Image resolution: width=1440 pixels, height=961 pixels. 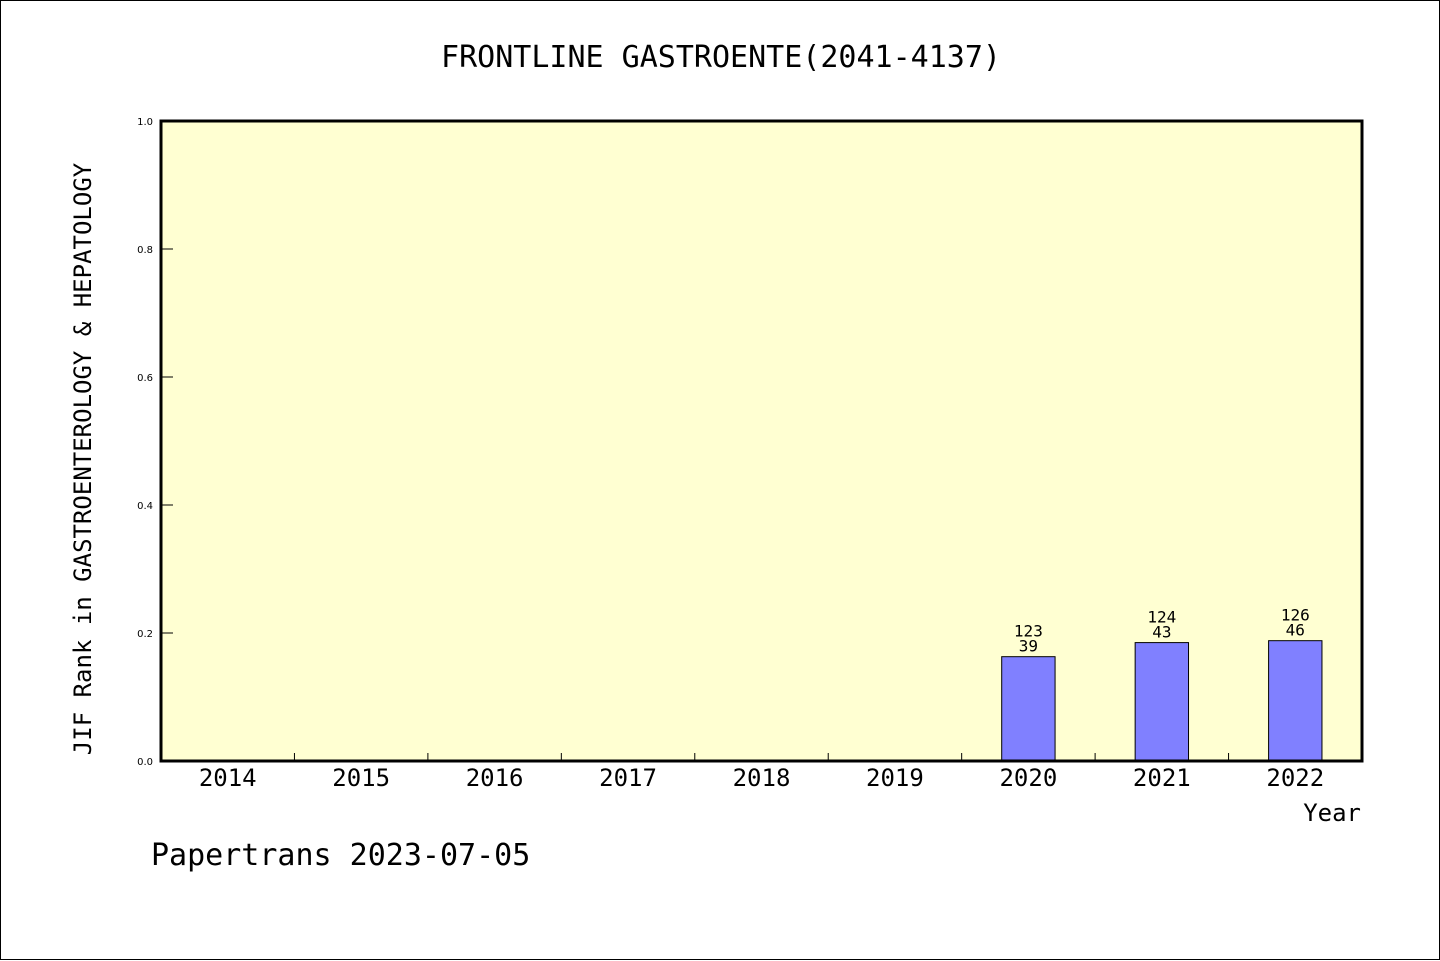 I want to click on bars-layer, so click(x=1162, y=701).